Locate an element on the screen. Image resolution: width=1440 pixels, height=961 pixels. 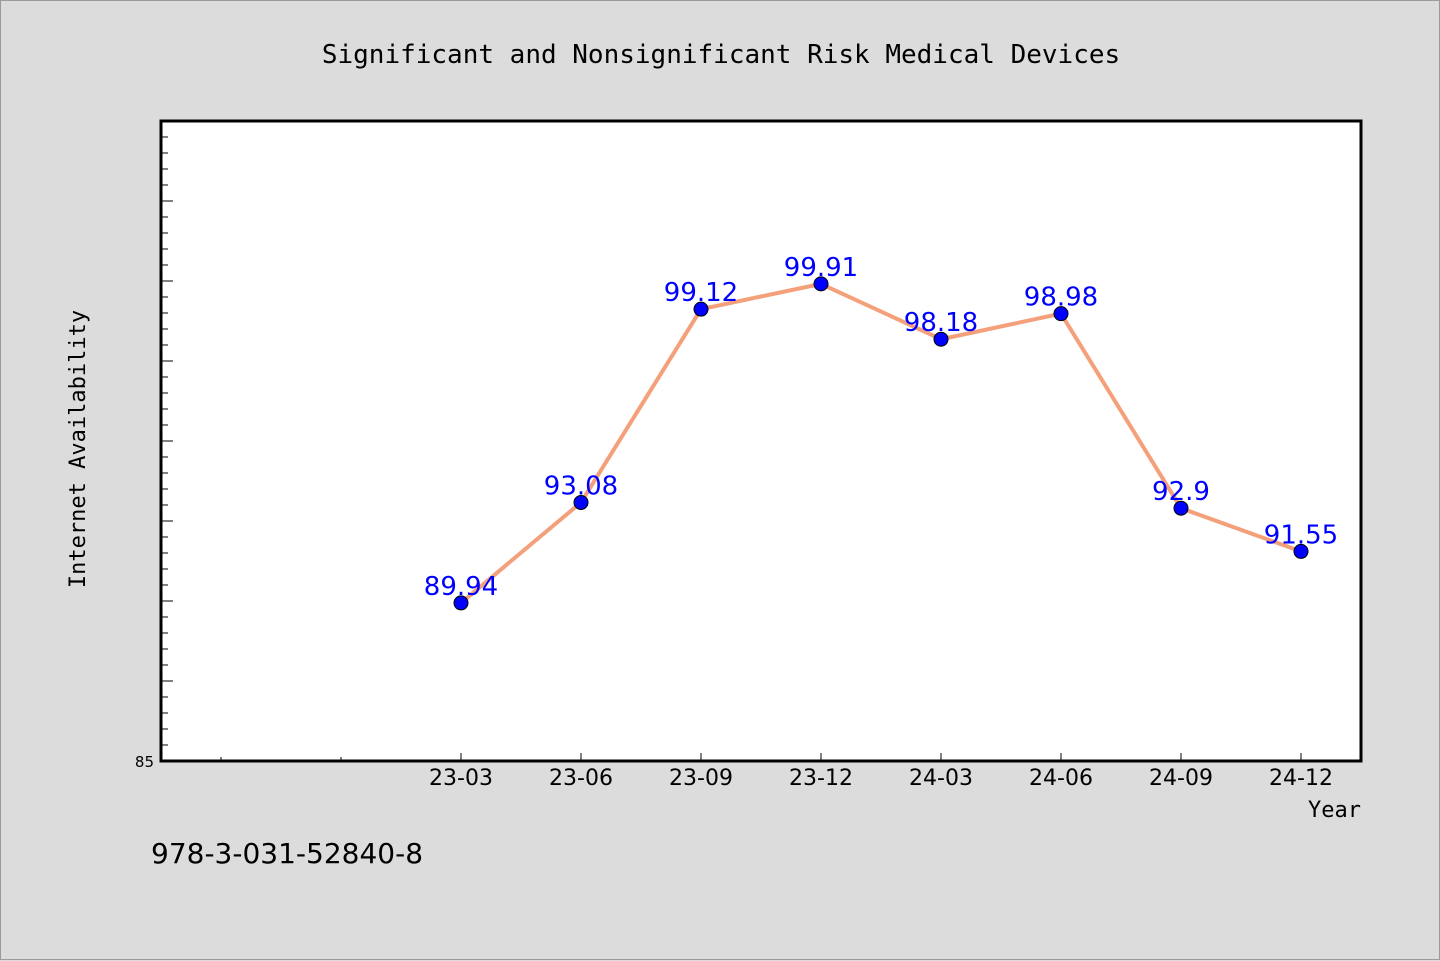
data-label: 98.98 is located at coordinates (1061, 298).